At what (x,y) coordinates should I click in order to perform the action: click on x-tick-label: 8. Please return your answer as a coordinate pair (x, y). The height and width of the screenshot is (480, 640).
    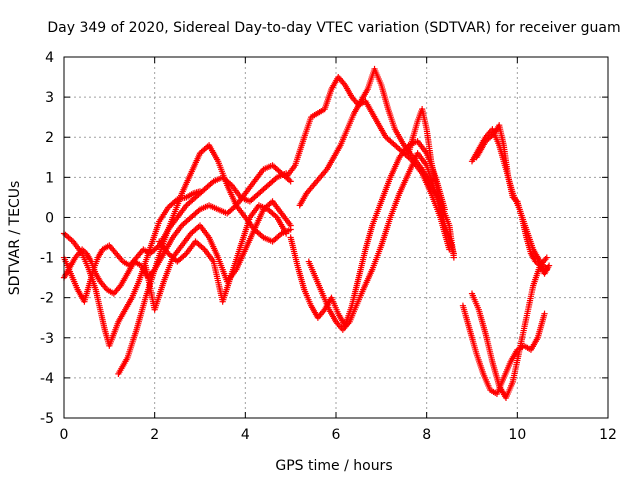
    Looking at the image, I should click on (426, 435).